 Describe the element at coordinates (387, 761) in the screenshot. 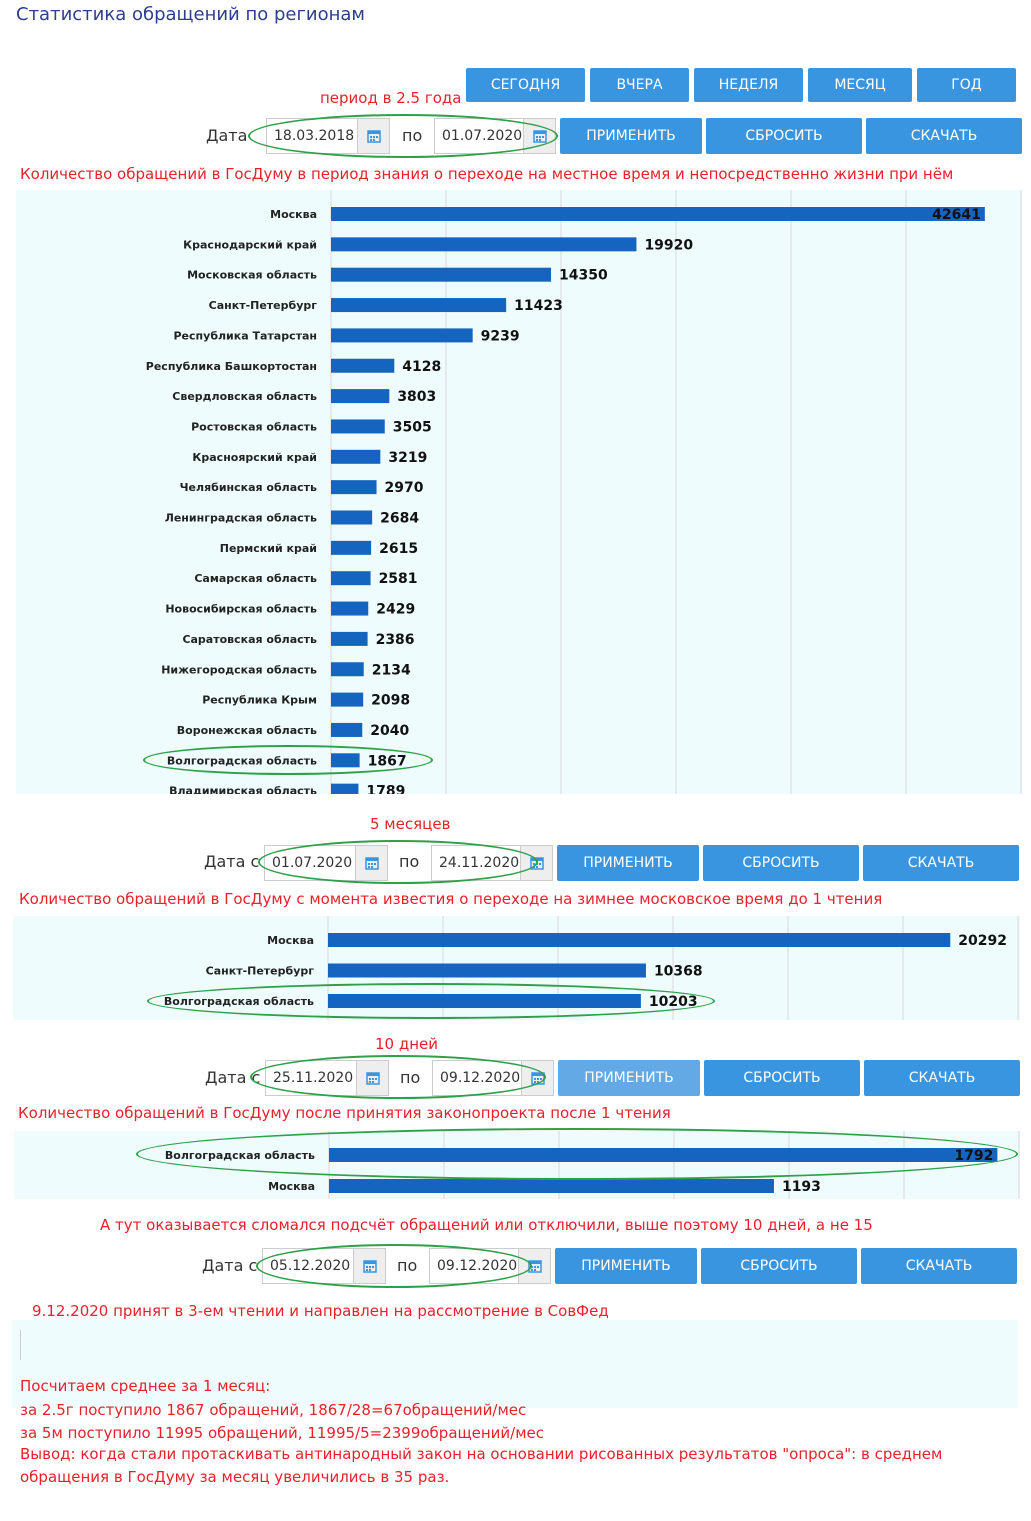

I see `value-label: 1867` at that location.